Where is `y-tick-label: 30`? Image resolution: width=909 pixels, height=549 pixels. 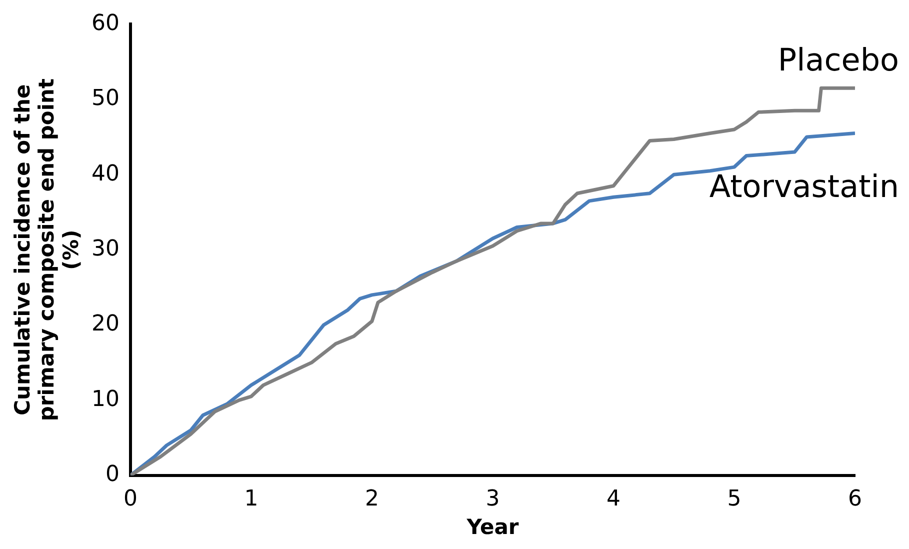 y-tick-label: 30 is located at coordinates (105, 249).